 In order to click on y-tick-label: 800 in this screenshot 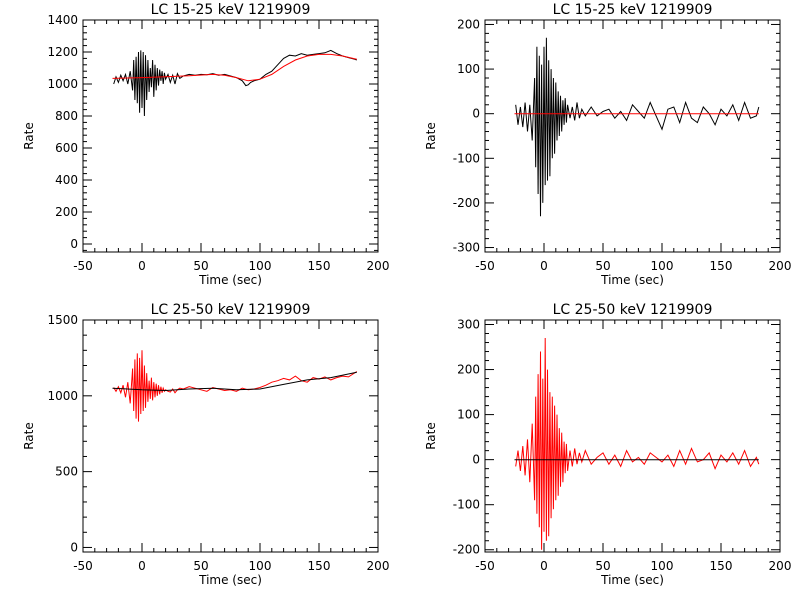, I will do `click(66, 116)`.